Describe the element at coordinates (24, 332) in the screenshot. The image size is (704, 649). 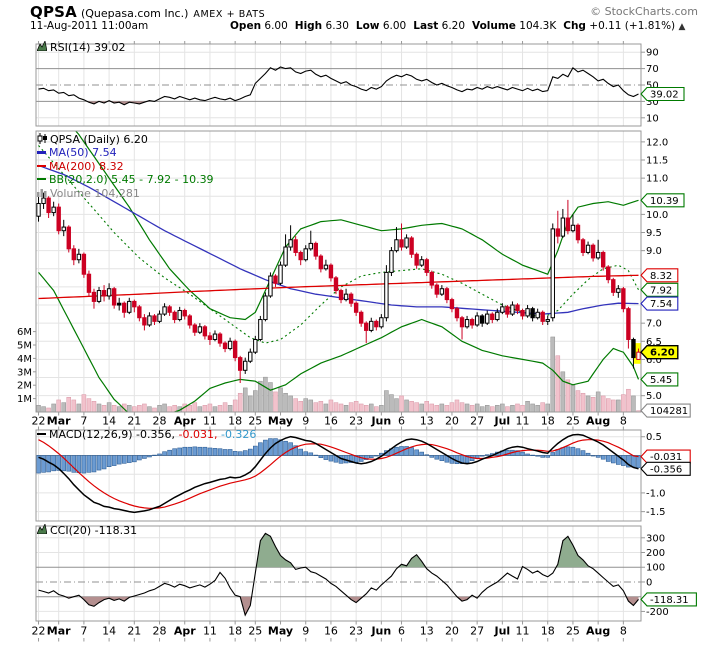
I see `svg-text: 6M` at that location.